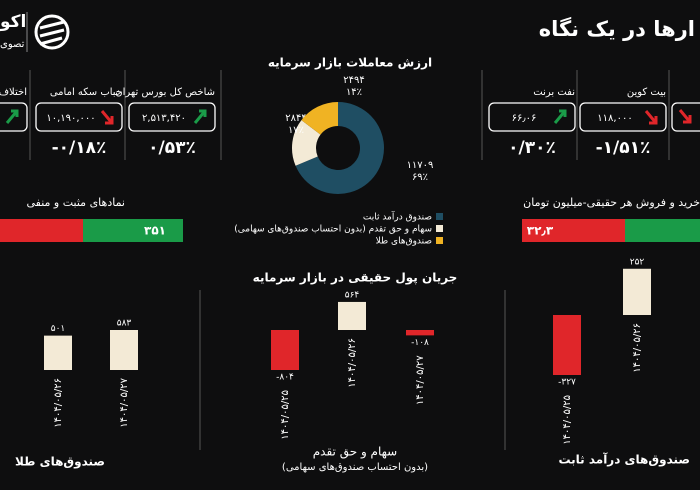  I want to click on bar-value-label: -۱۰۸, so click(420, 343).